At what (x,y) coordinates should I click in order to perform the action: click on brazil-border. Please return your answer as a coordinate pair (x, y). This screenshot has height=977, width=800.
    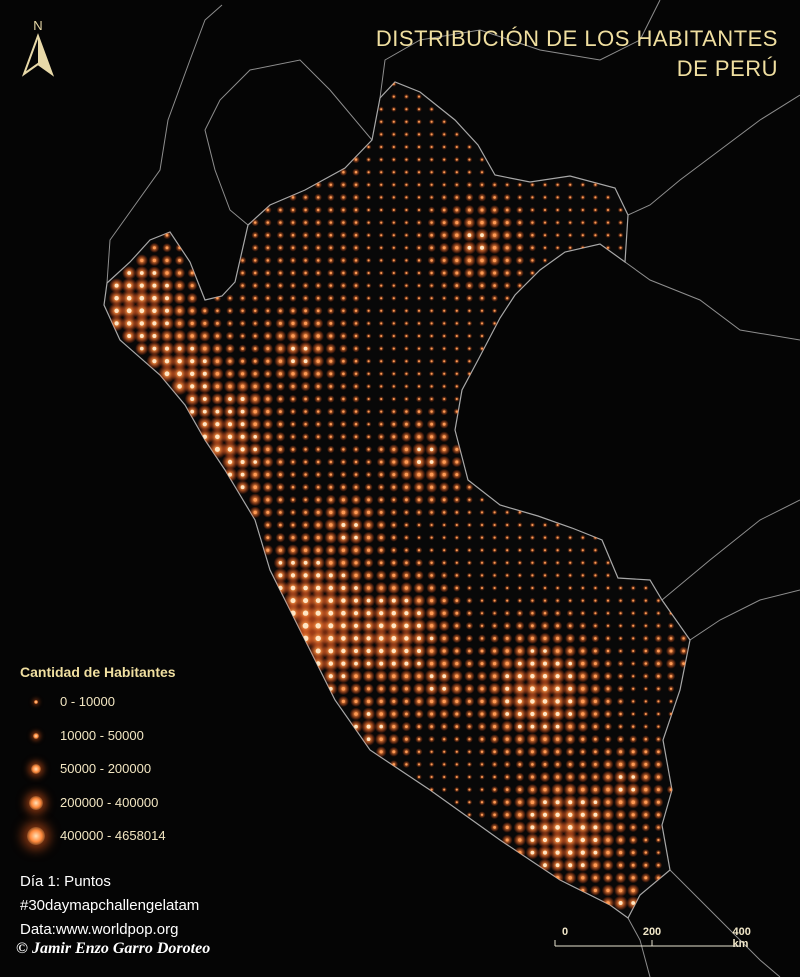
    Looking at the image, I should click on (712, 451).